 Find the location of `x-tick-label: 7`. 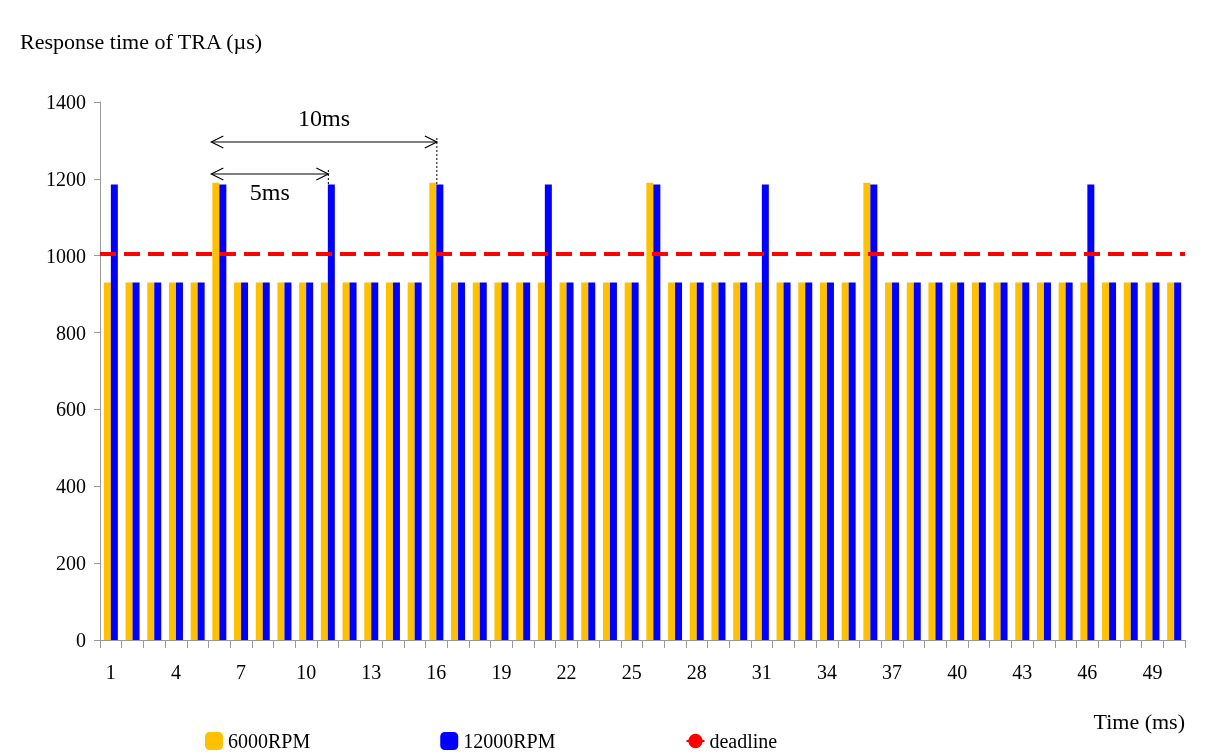

x-tick-label: 7 is located at coordinates (241, 672).